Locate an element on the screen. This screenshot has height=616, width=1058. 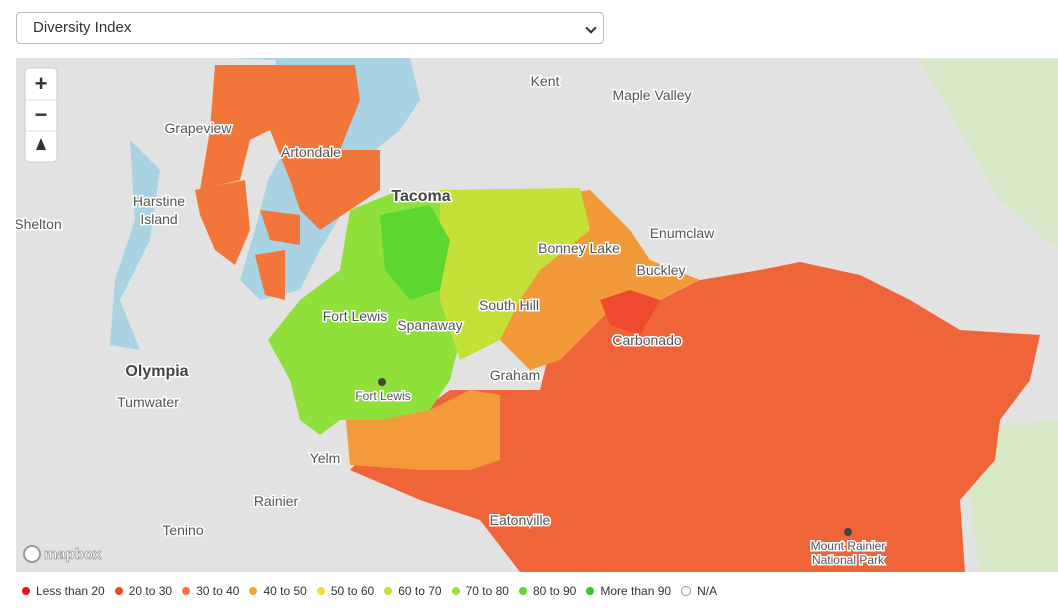
legend-label: 60 to 70 is located at coordinates (420, 591).